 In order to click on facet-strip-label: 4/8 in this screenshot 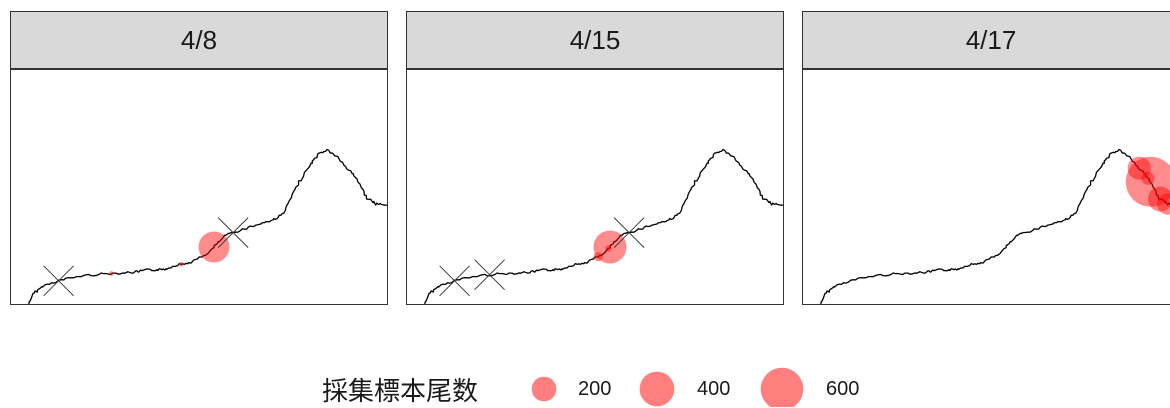, I will do `click(199, 40)`.